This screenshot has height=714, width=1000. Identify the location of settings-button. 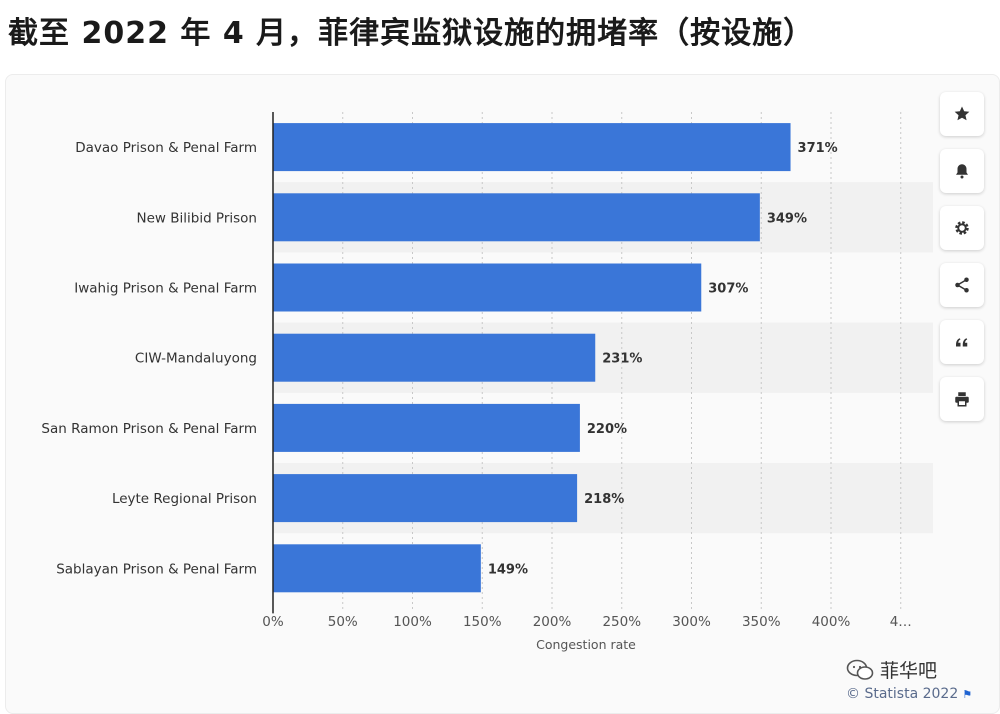
(962, 228).